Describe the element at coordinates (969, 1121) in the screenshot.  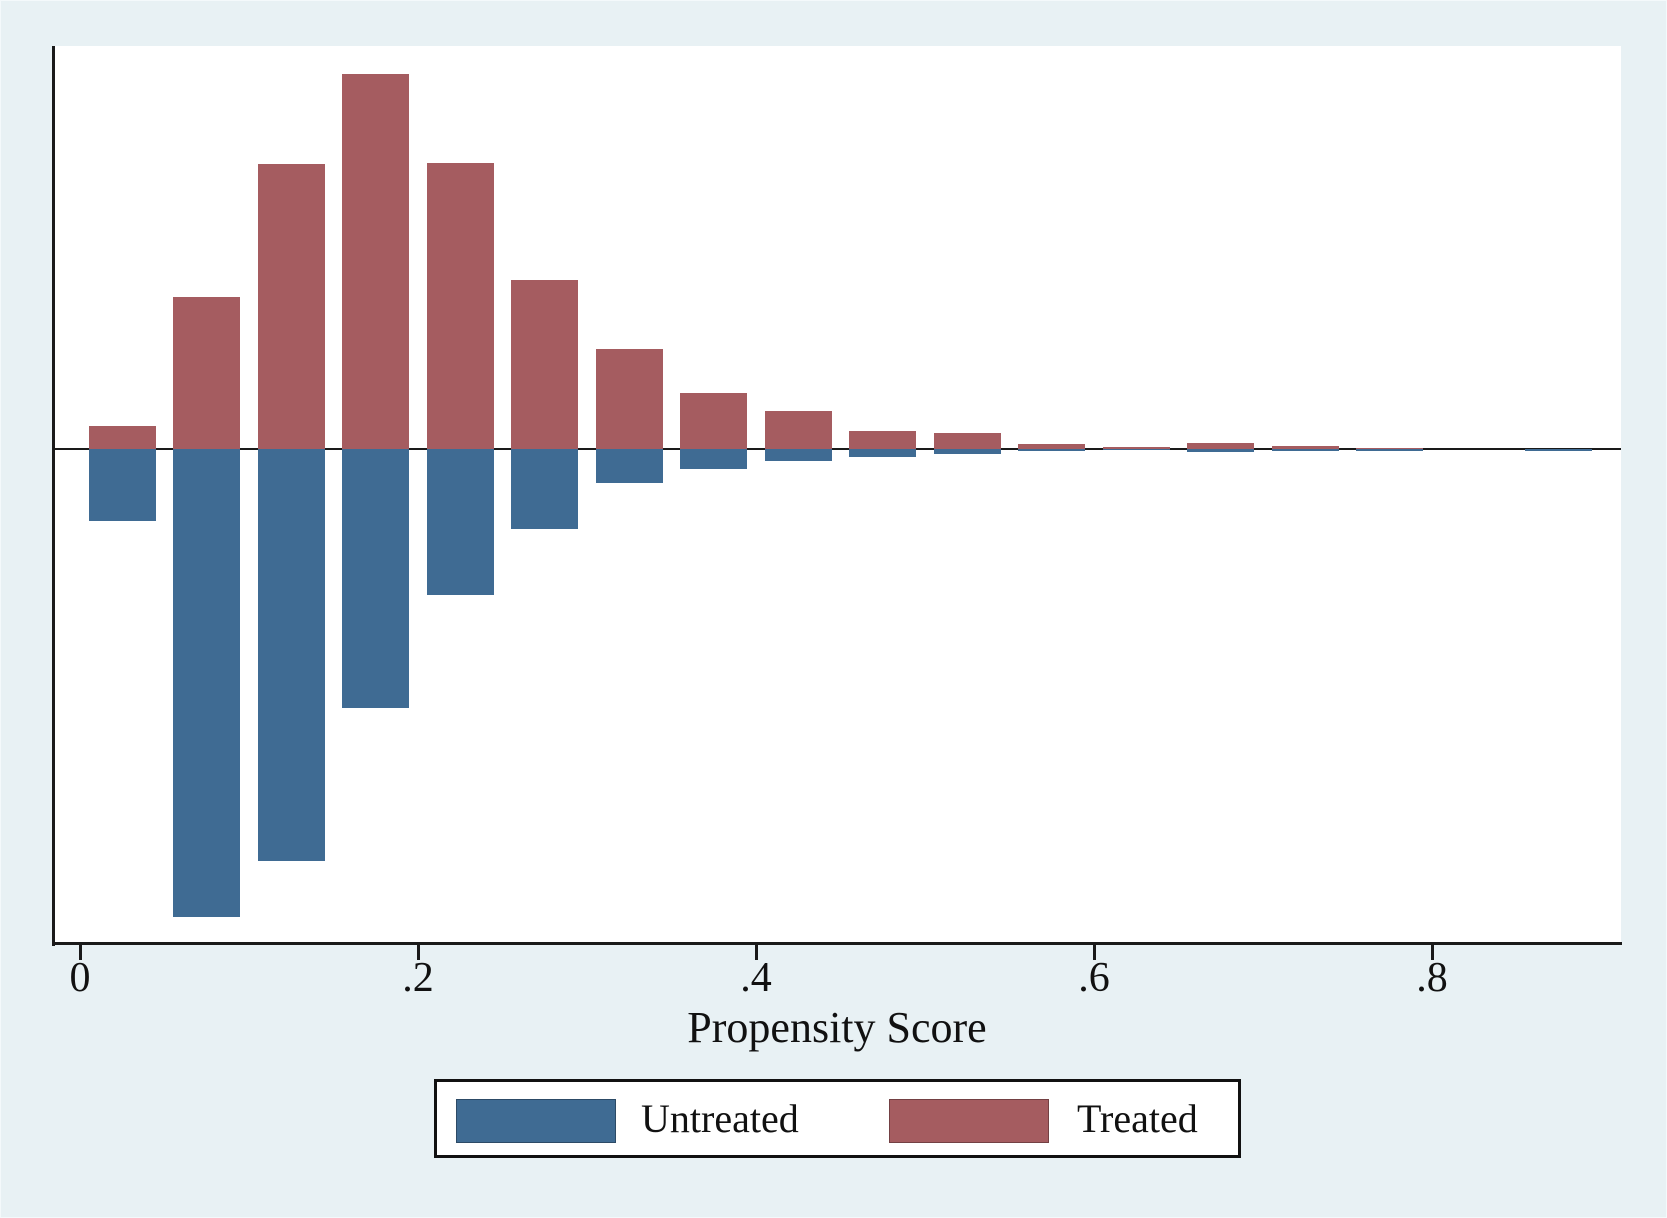
I see `legend-swatch-treated` at that location.